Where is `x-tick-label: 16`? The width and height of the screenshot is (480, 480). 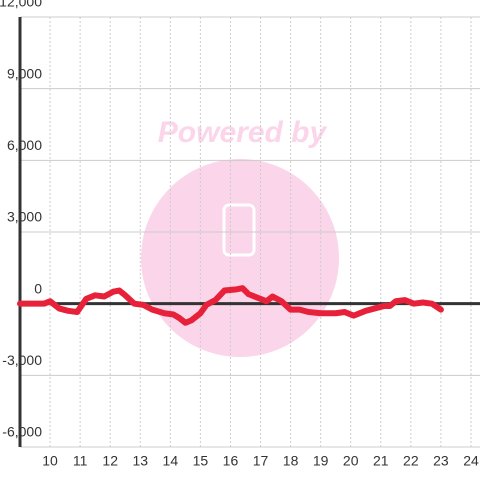 x-tick-label: 16 is located at coordinates (231, 461).